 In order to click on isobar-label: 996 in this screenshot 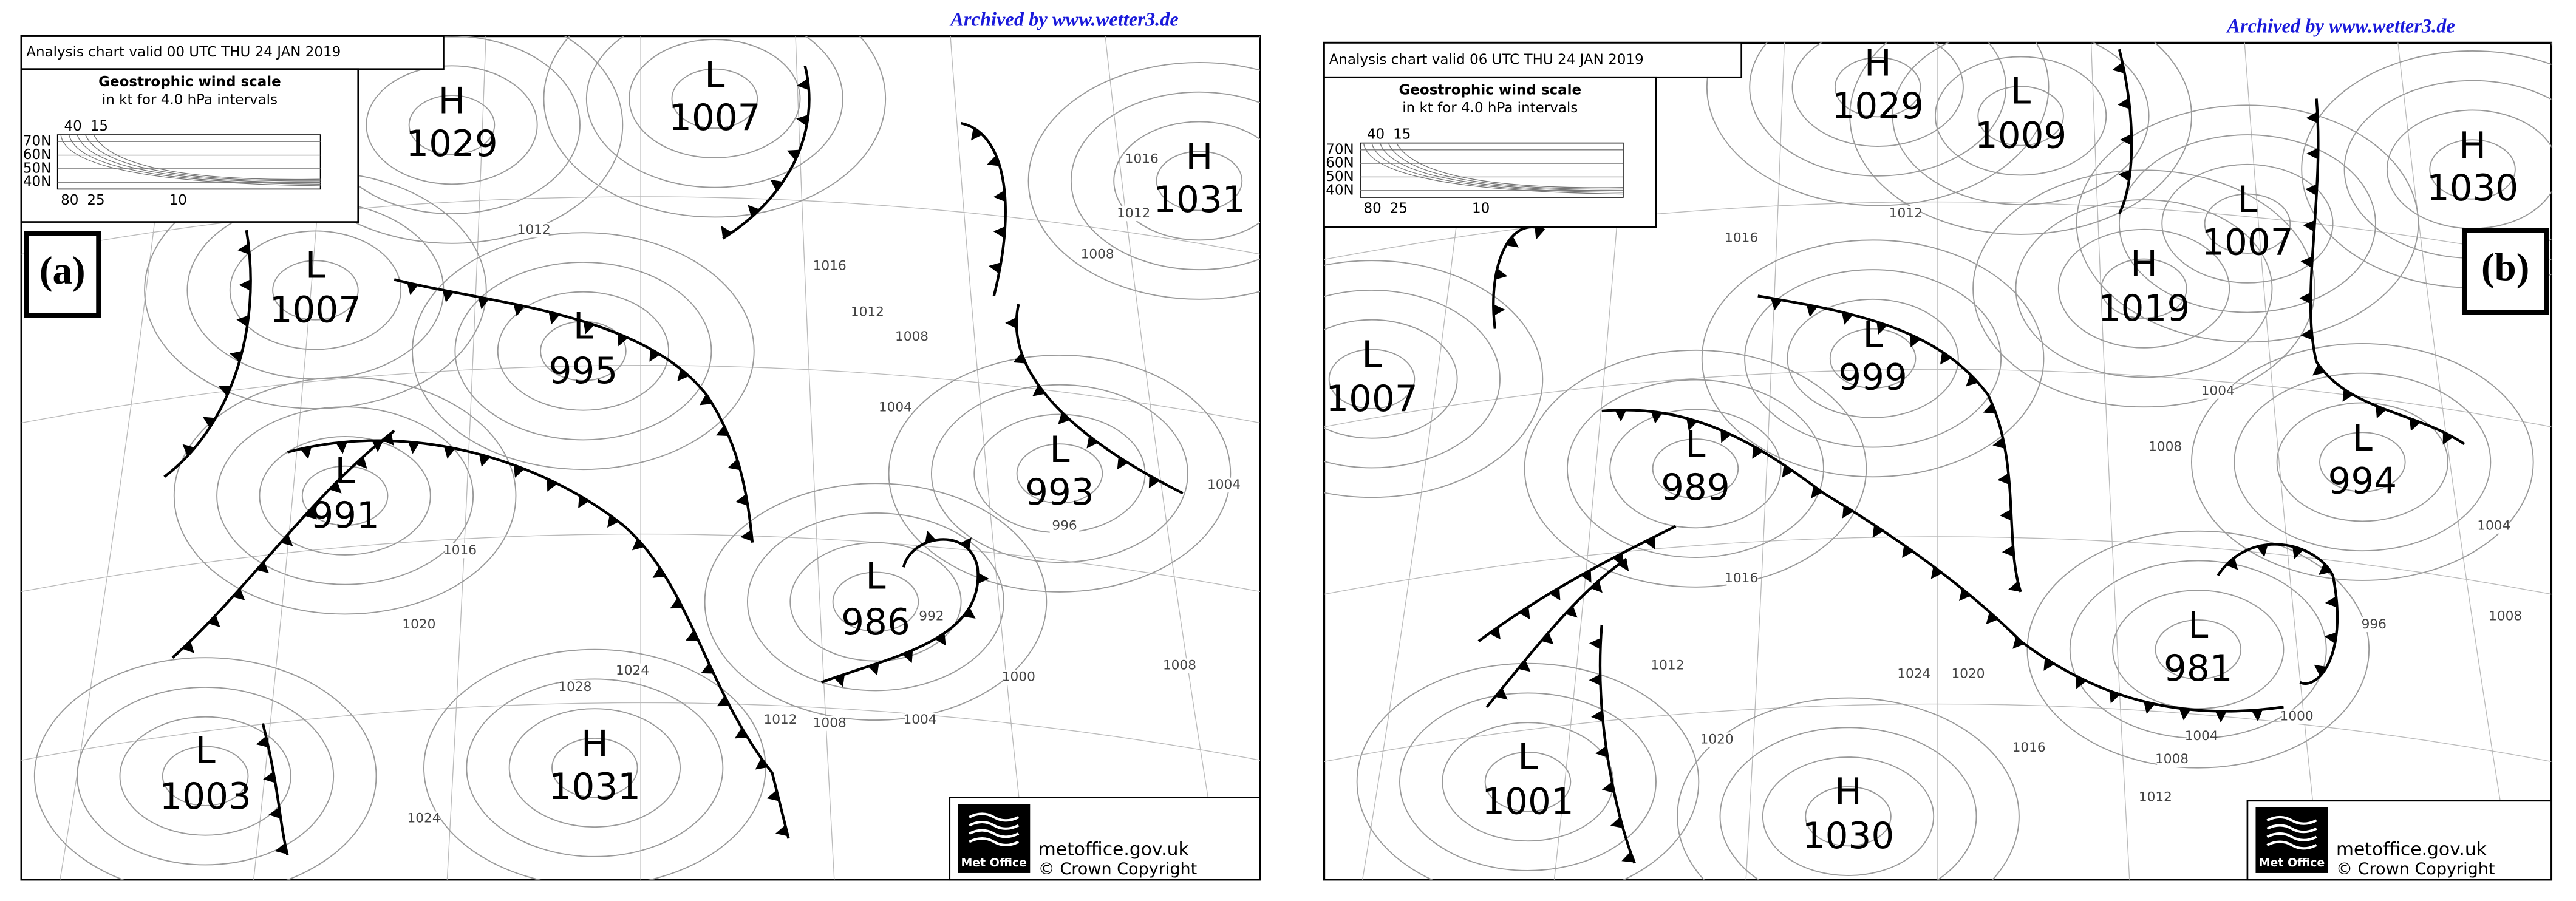, I will do `click(1065, 526)`.